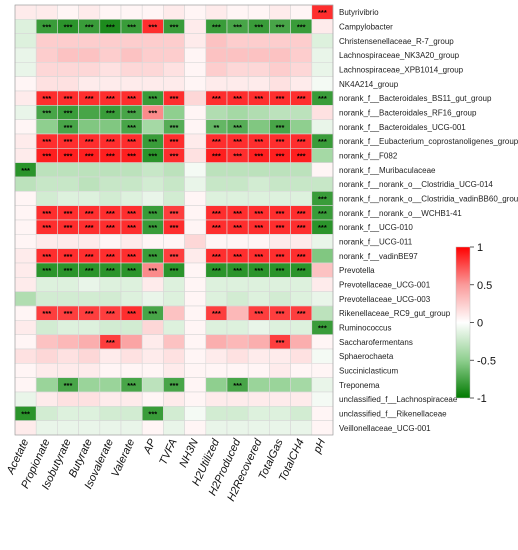 The image size is (518, 550). What do you see at coordinates (480, 324) in the screenshot?
I see `colorbar-tick-label: 0` at bounding box center [480, 324].